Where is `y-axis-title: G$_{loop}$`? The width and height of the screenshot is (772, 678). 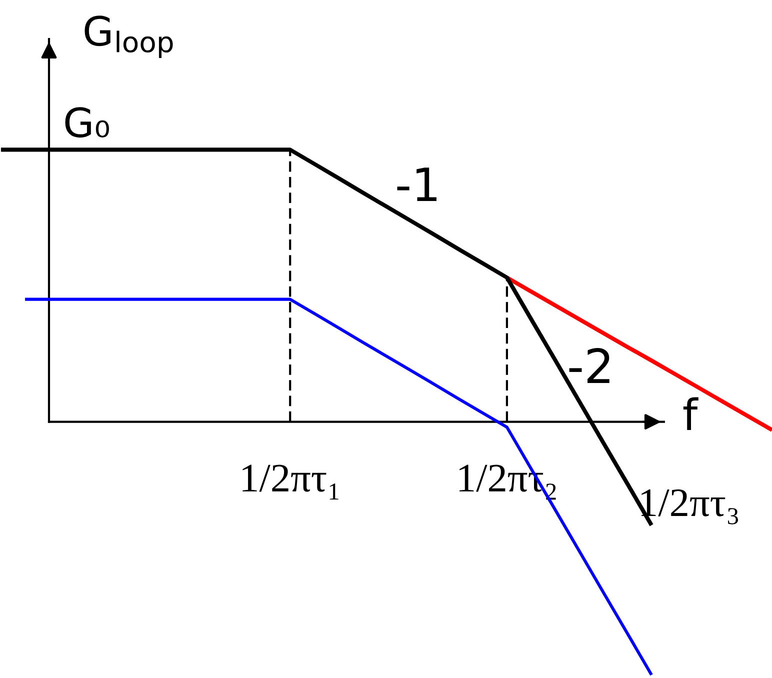 y-axis-title: G$_{loop}$ is located at coordinates (128, 37).